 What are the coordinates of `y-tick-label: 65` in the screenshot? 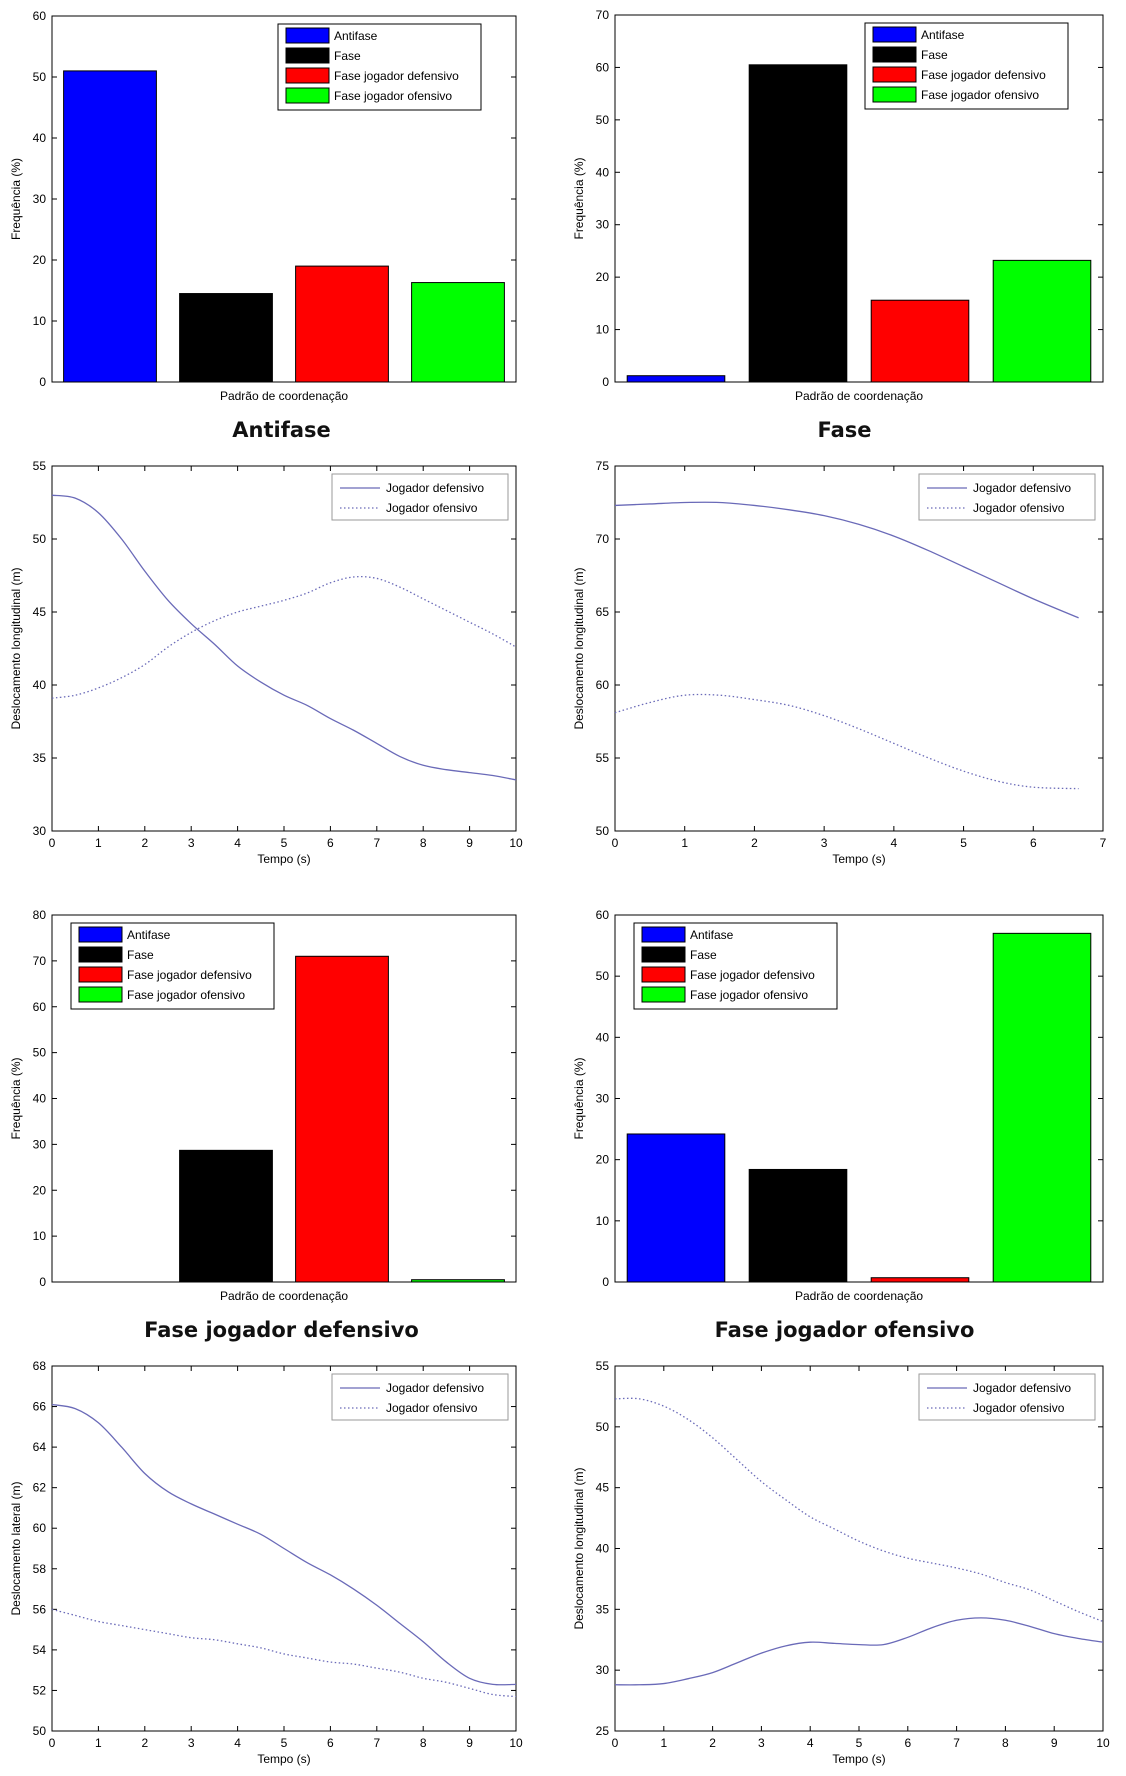 It's located at (603, 612).